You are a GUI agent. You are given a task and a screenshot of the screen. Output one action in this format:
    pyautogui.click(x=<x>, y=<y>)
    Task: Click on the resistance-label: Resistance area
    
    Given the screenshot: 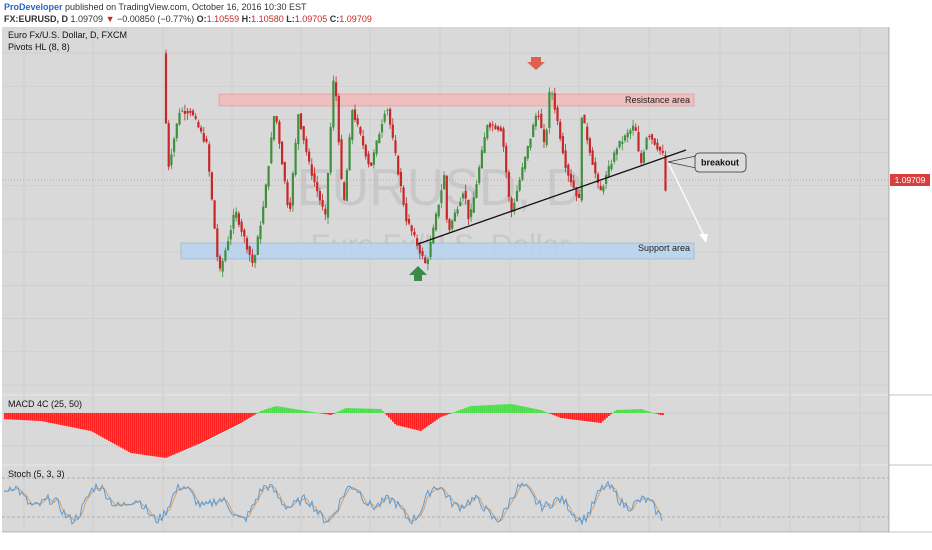 What is the action you would take?
    pyautogui.click(x=657, y=100)
    